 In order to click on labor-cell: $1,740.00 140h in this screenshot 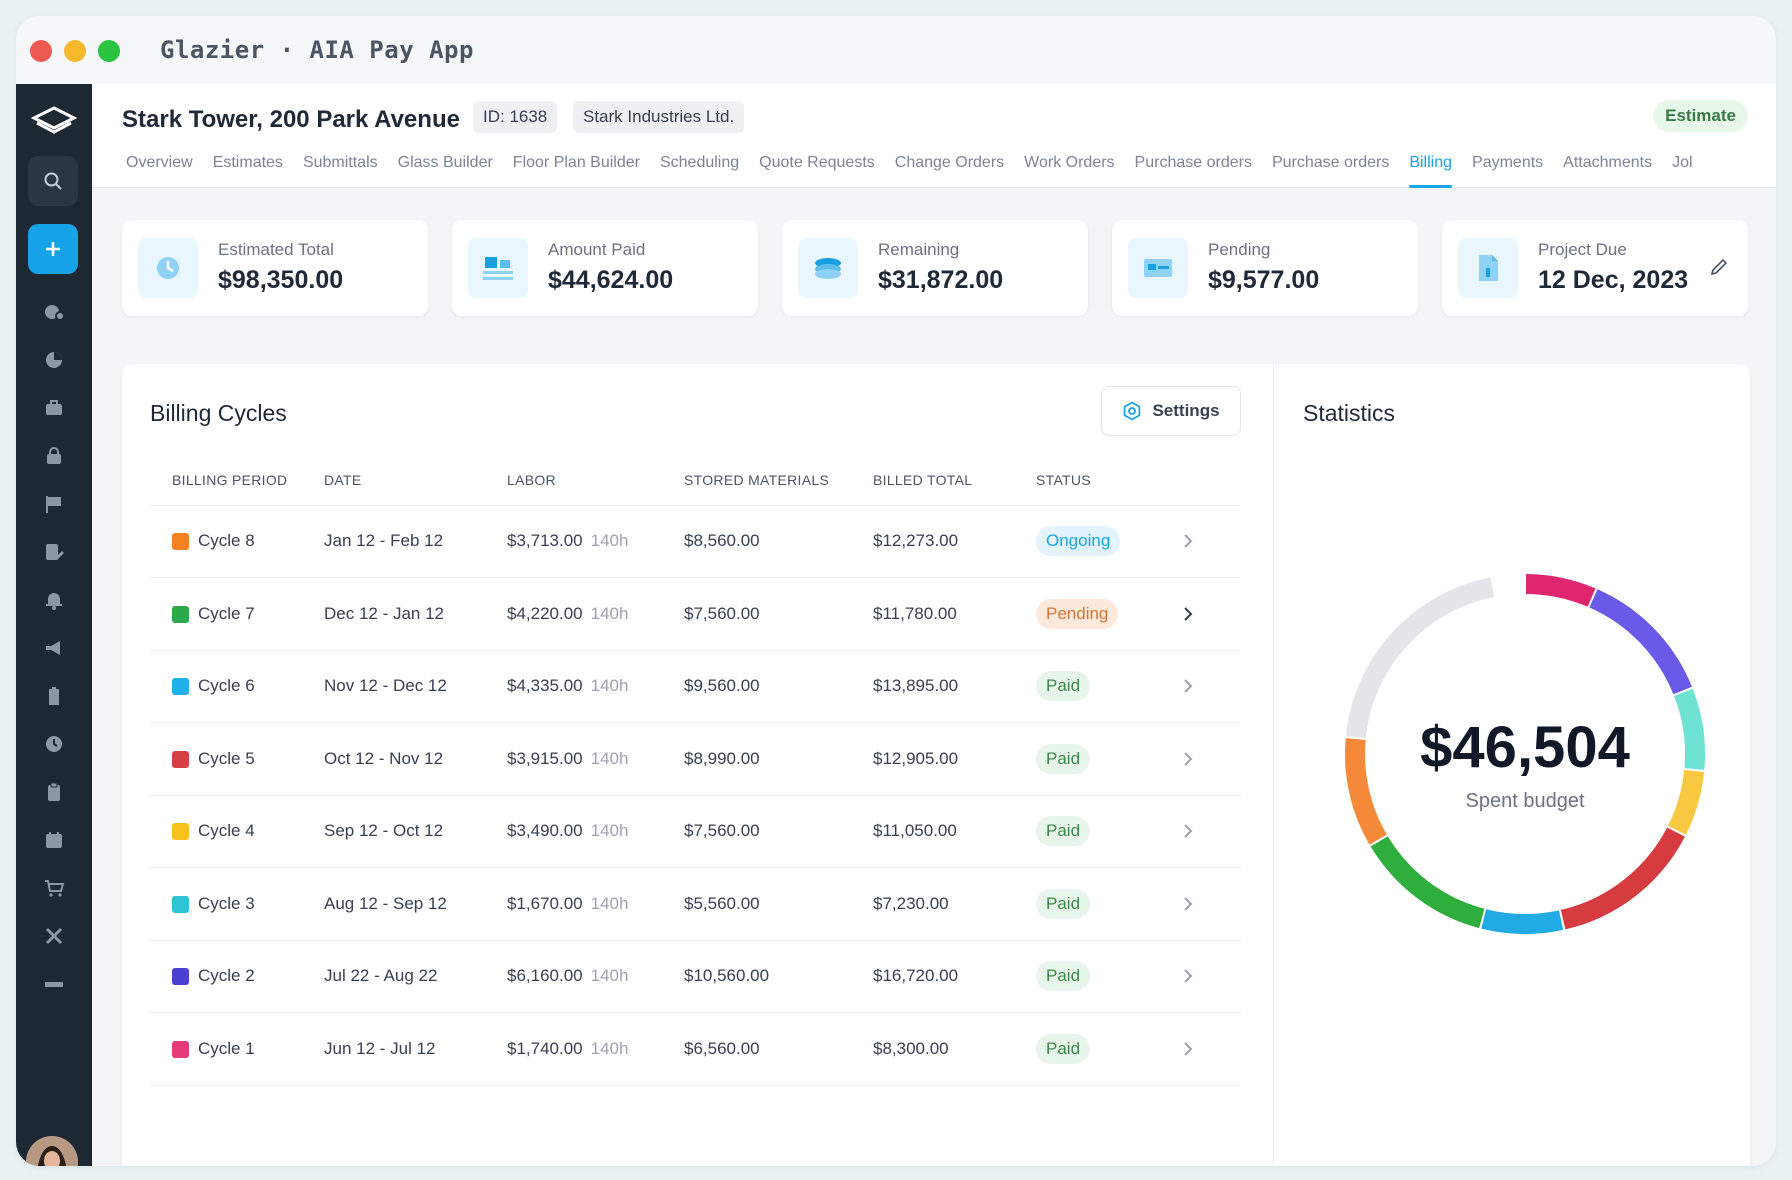, I will do `click(567, 1049)`.